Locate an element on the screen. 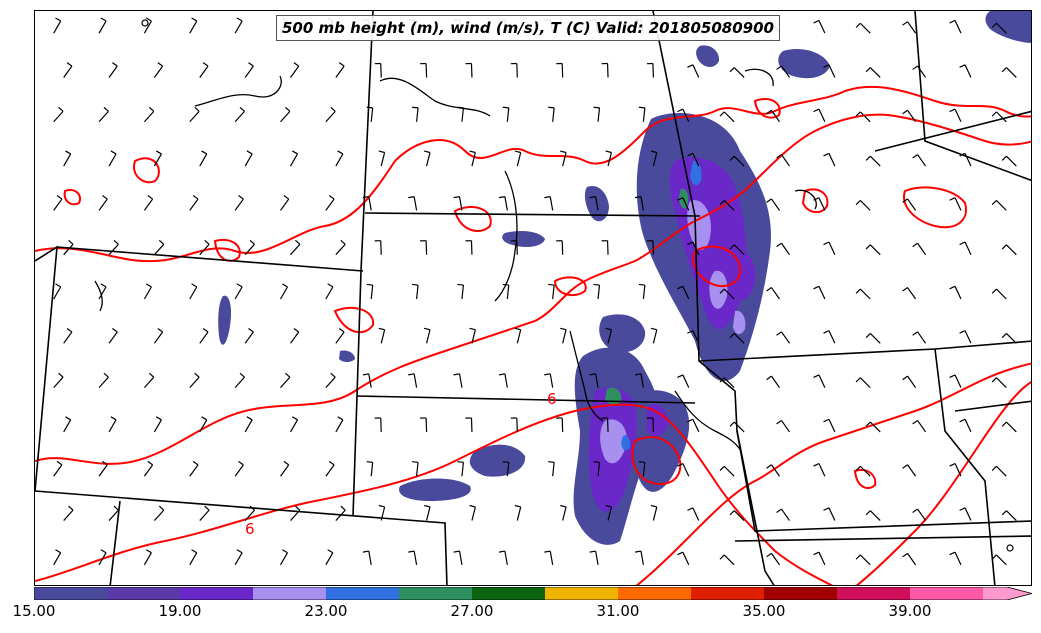  colorbar-tick-label: 23.00 is located at coordinates (326, 611).